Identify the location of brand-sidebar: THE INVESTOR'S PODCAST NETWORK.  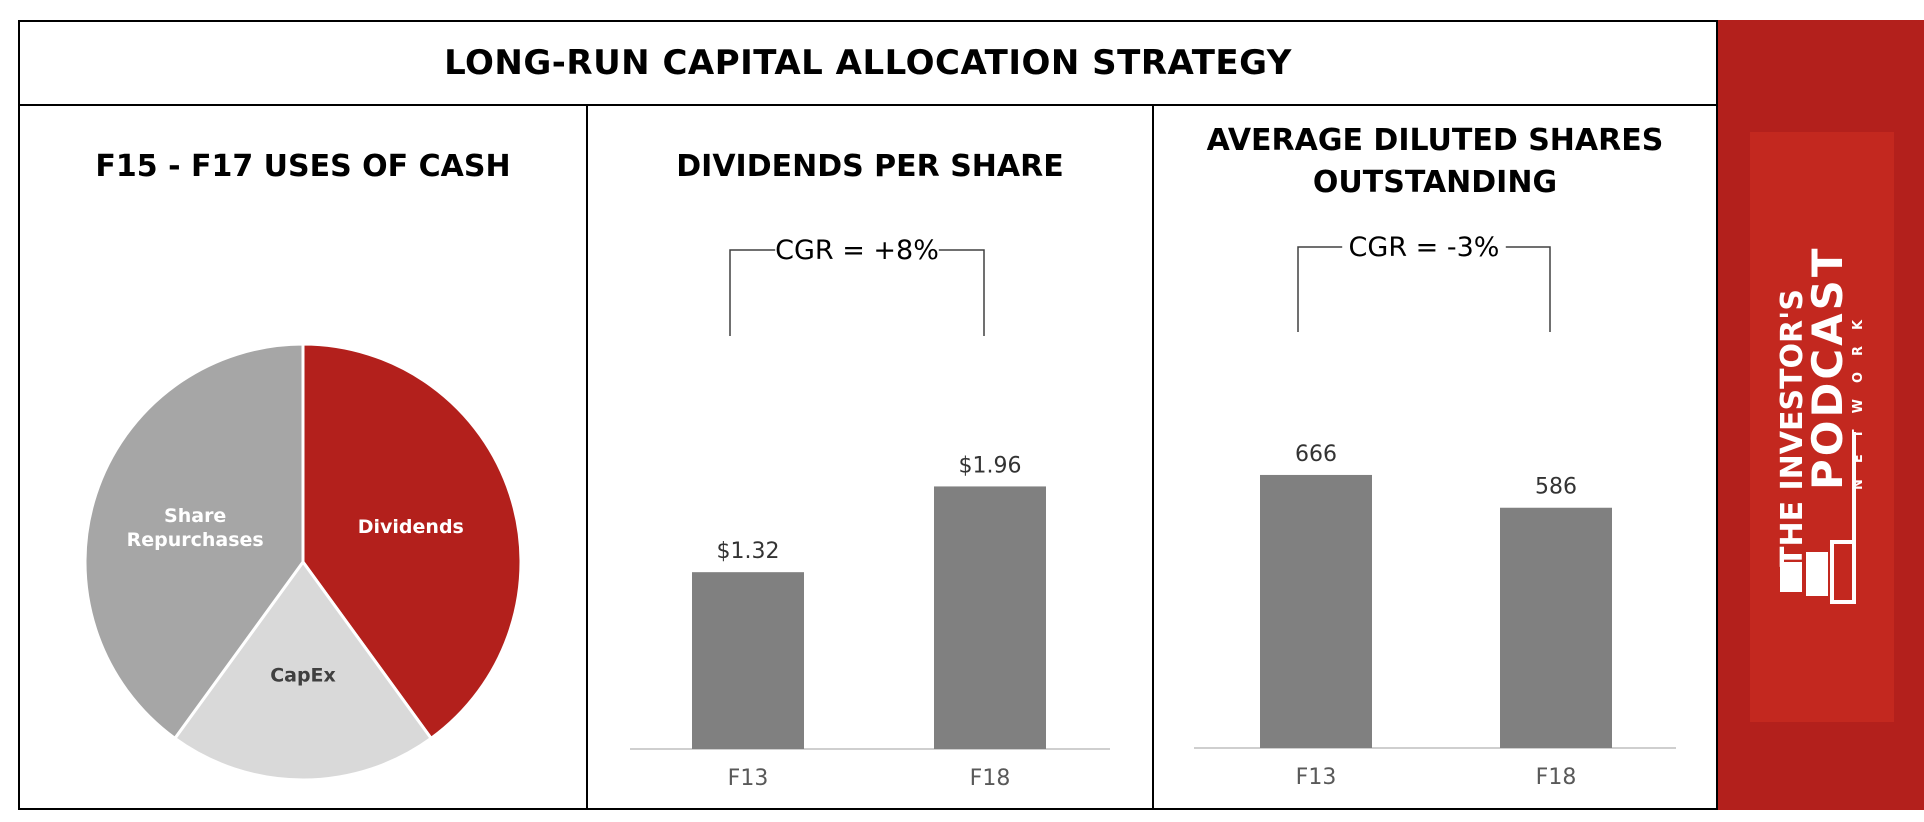
(1821, 415).